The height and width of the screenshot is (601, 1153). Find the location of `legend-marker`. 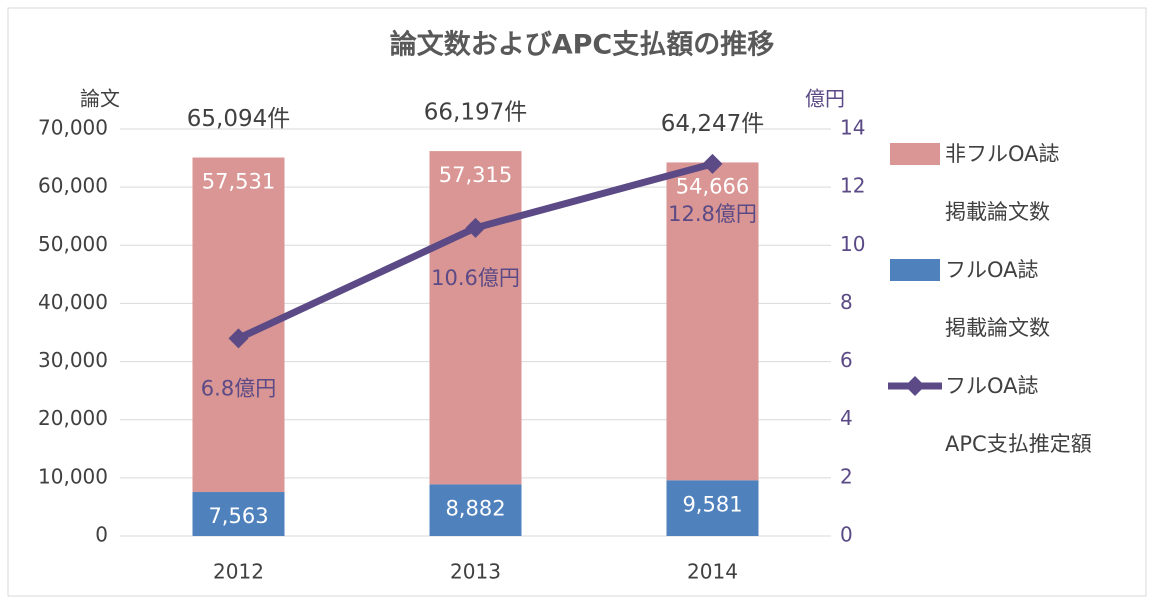

legend-marker is located at coordinates (915, 386).